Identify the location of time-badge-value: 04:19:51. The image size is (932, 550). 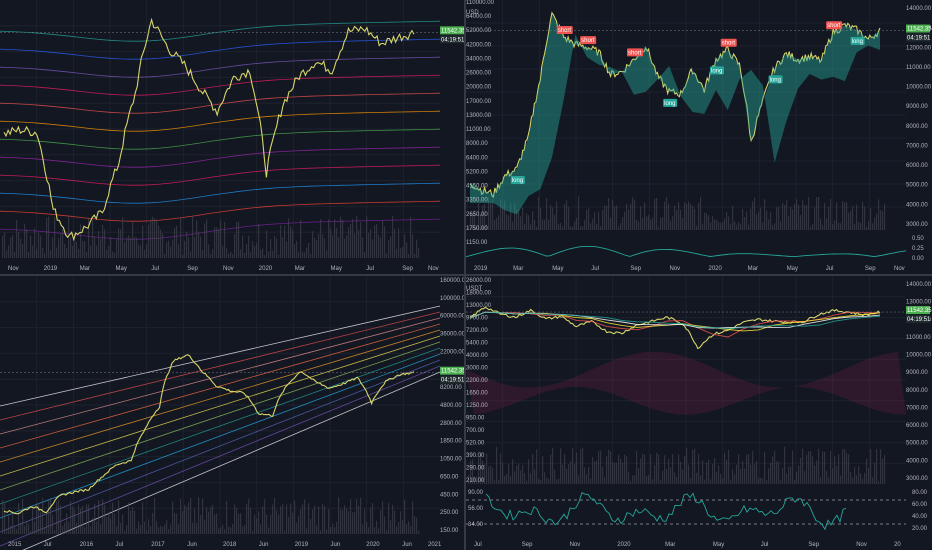
(452, 40).